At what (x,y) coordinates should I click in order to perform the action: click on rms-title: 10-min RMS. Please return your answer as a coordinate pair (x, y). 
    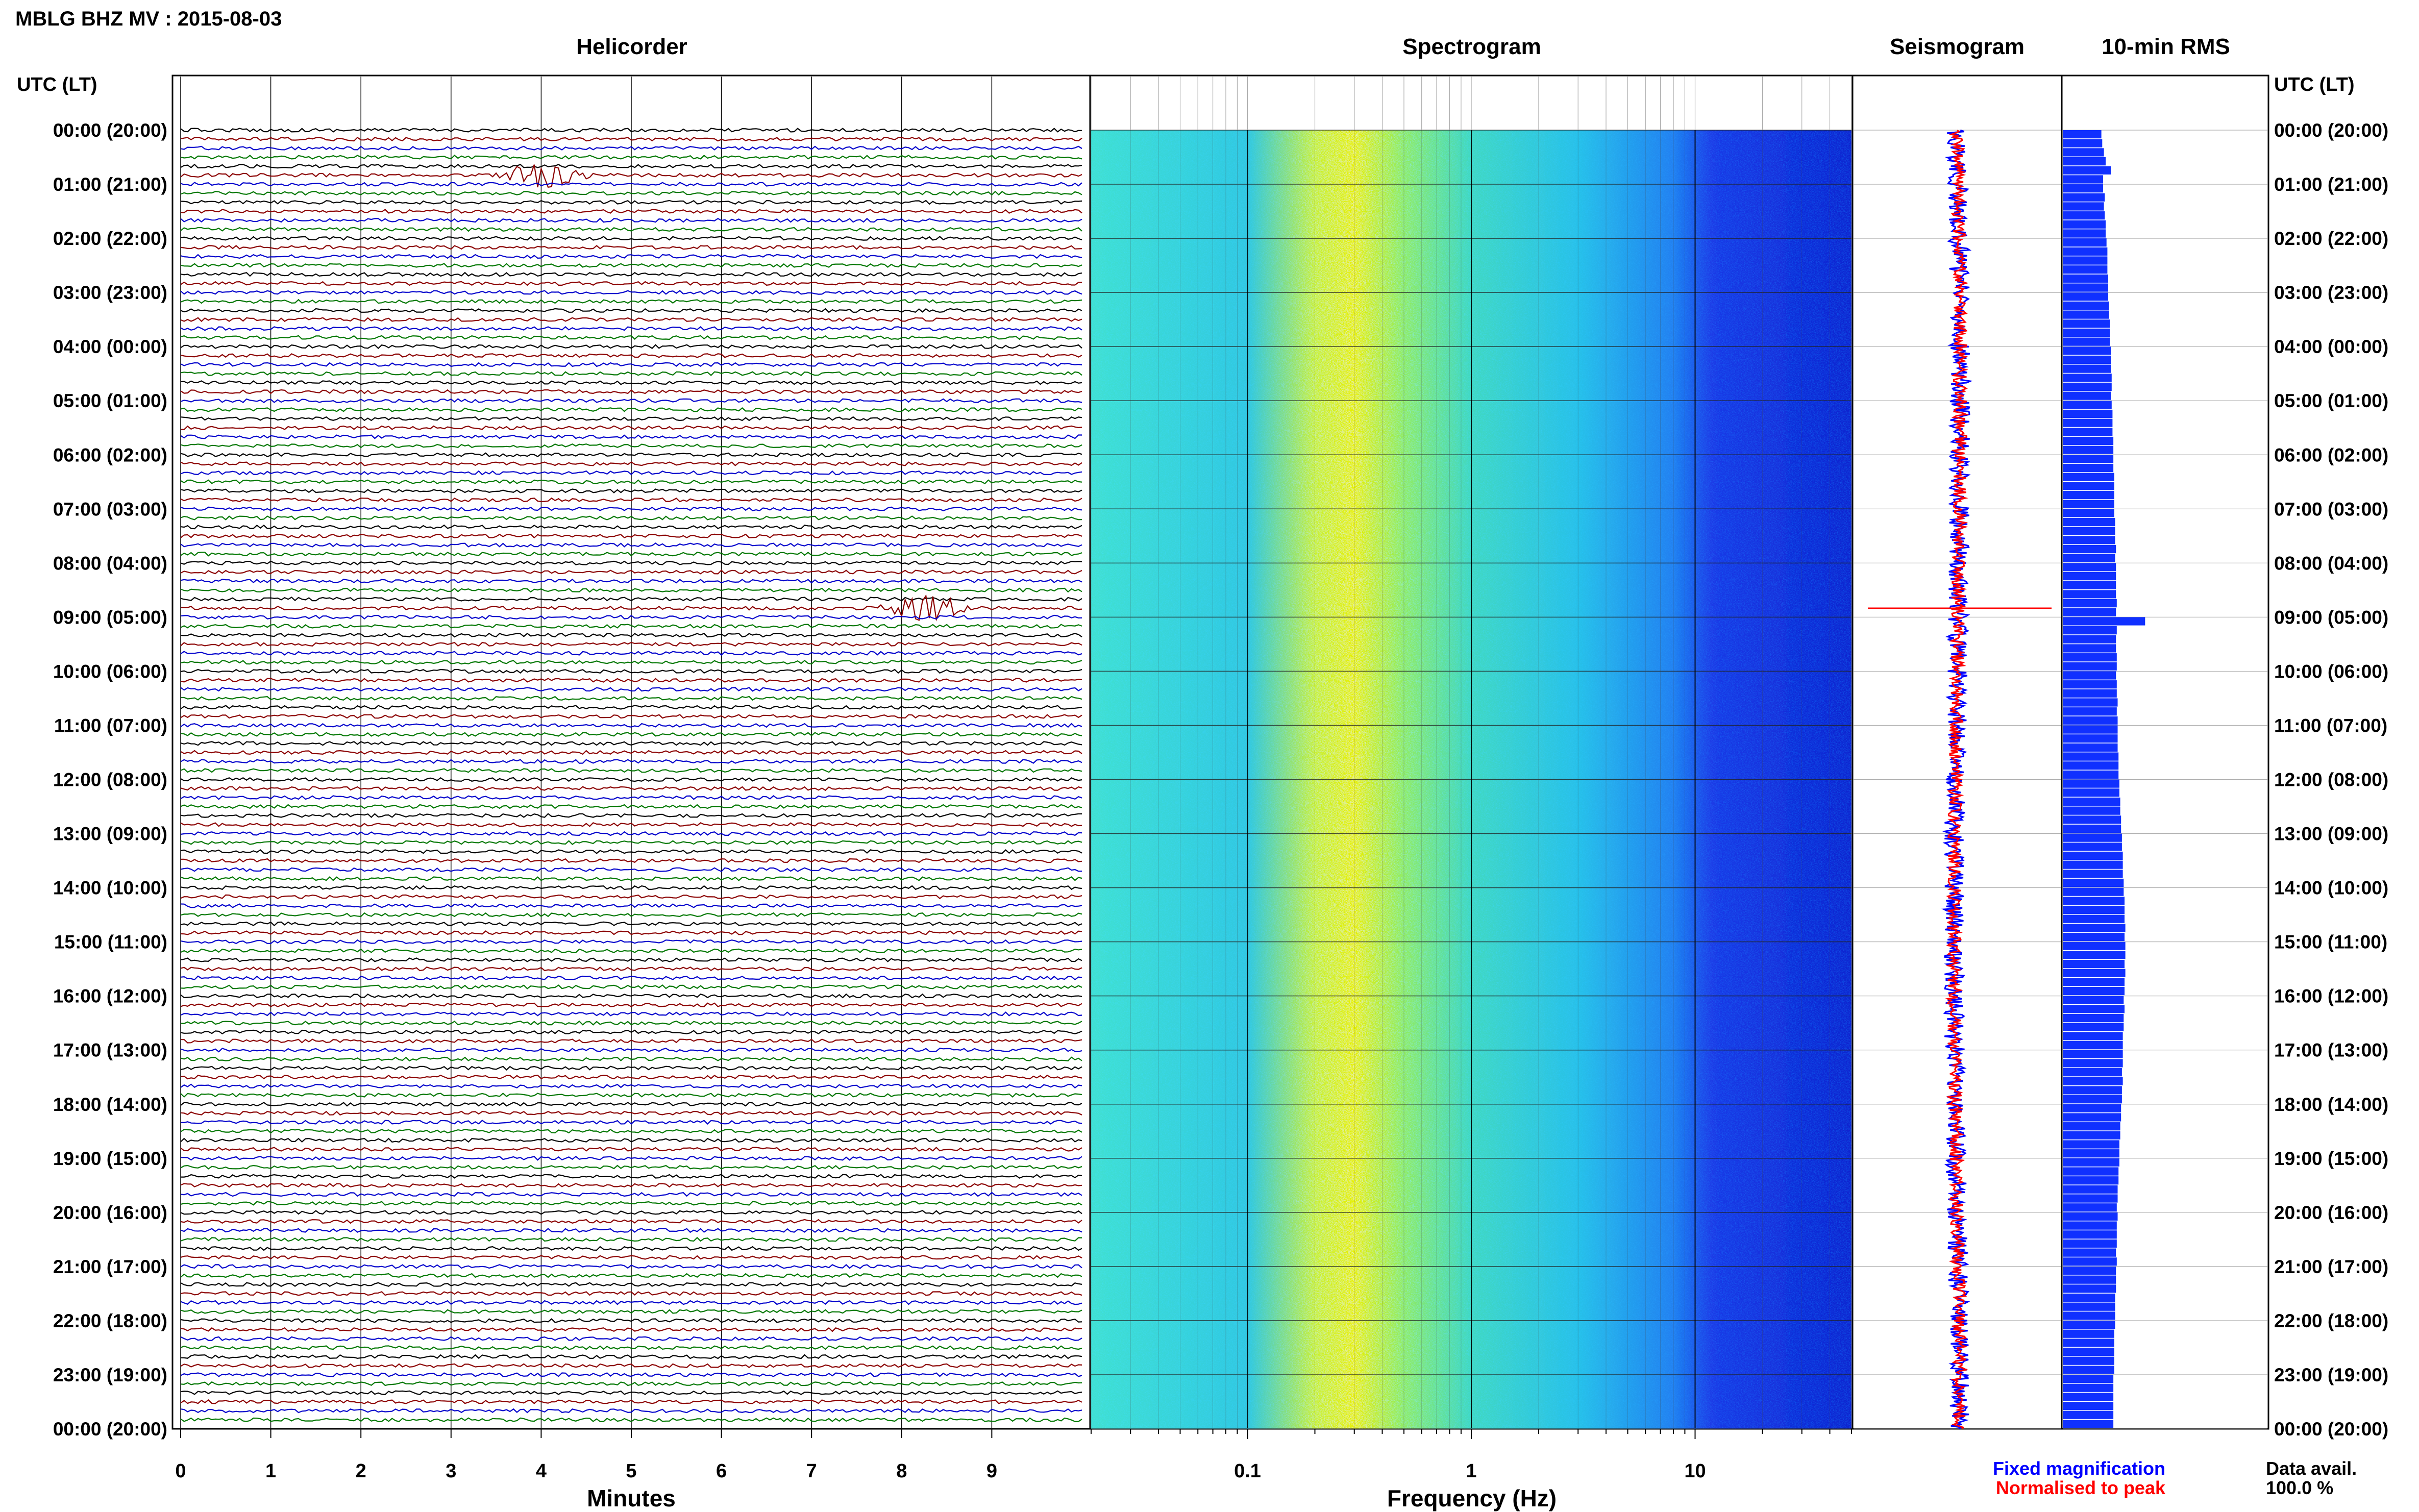
    Looking at the image, I should click on (2166, 46).